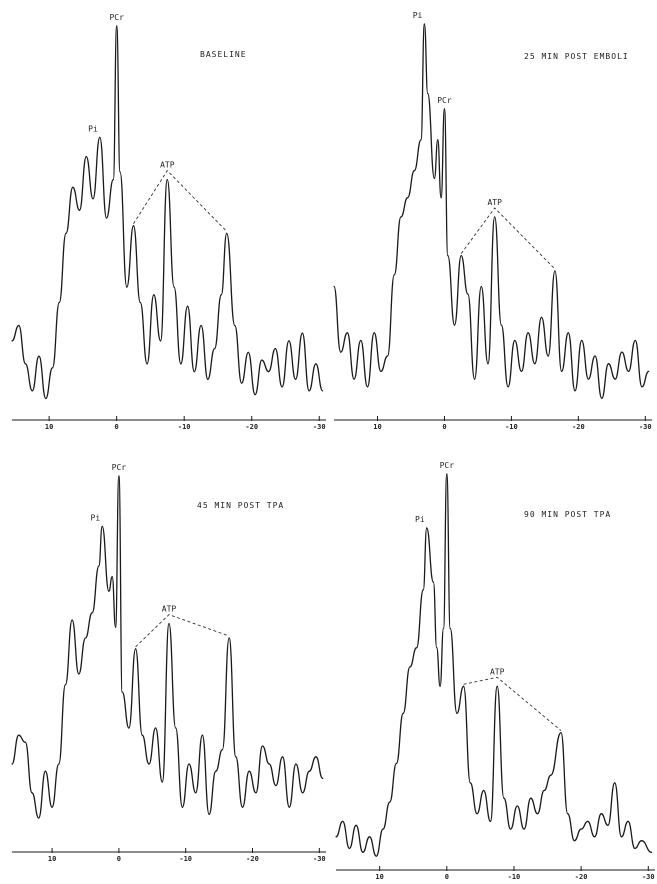 The height and width of the screenshot is (884, 657). What do you see at coordinates (444, 427) in the screenshot?
I see `x-tick-label: 0` at bounding box center [444, 427].